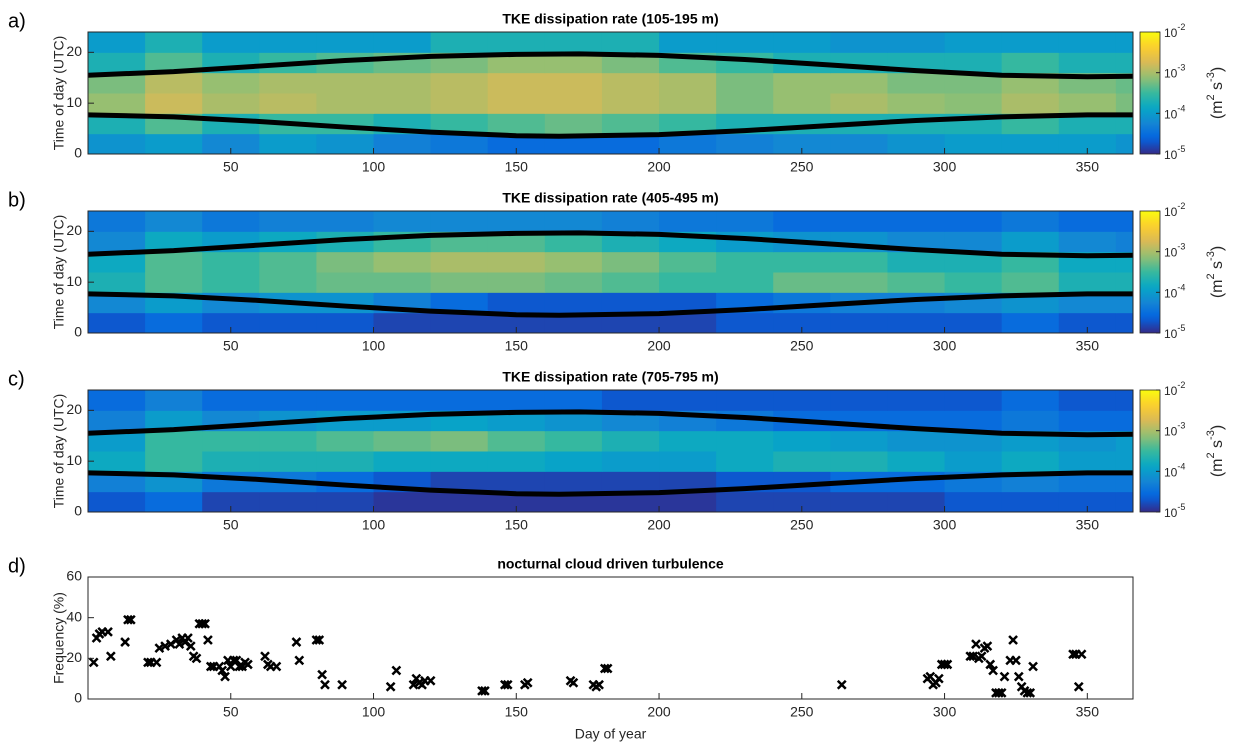 The height and width of the screenshot is (746, 1233). What do you see at coordinates (1211, 455) in the screenshot?
I see `label-superscript: 2` at bounding box center [1211, 455].